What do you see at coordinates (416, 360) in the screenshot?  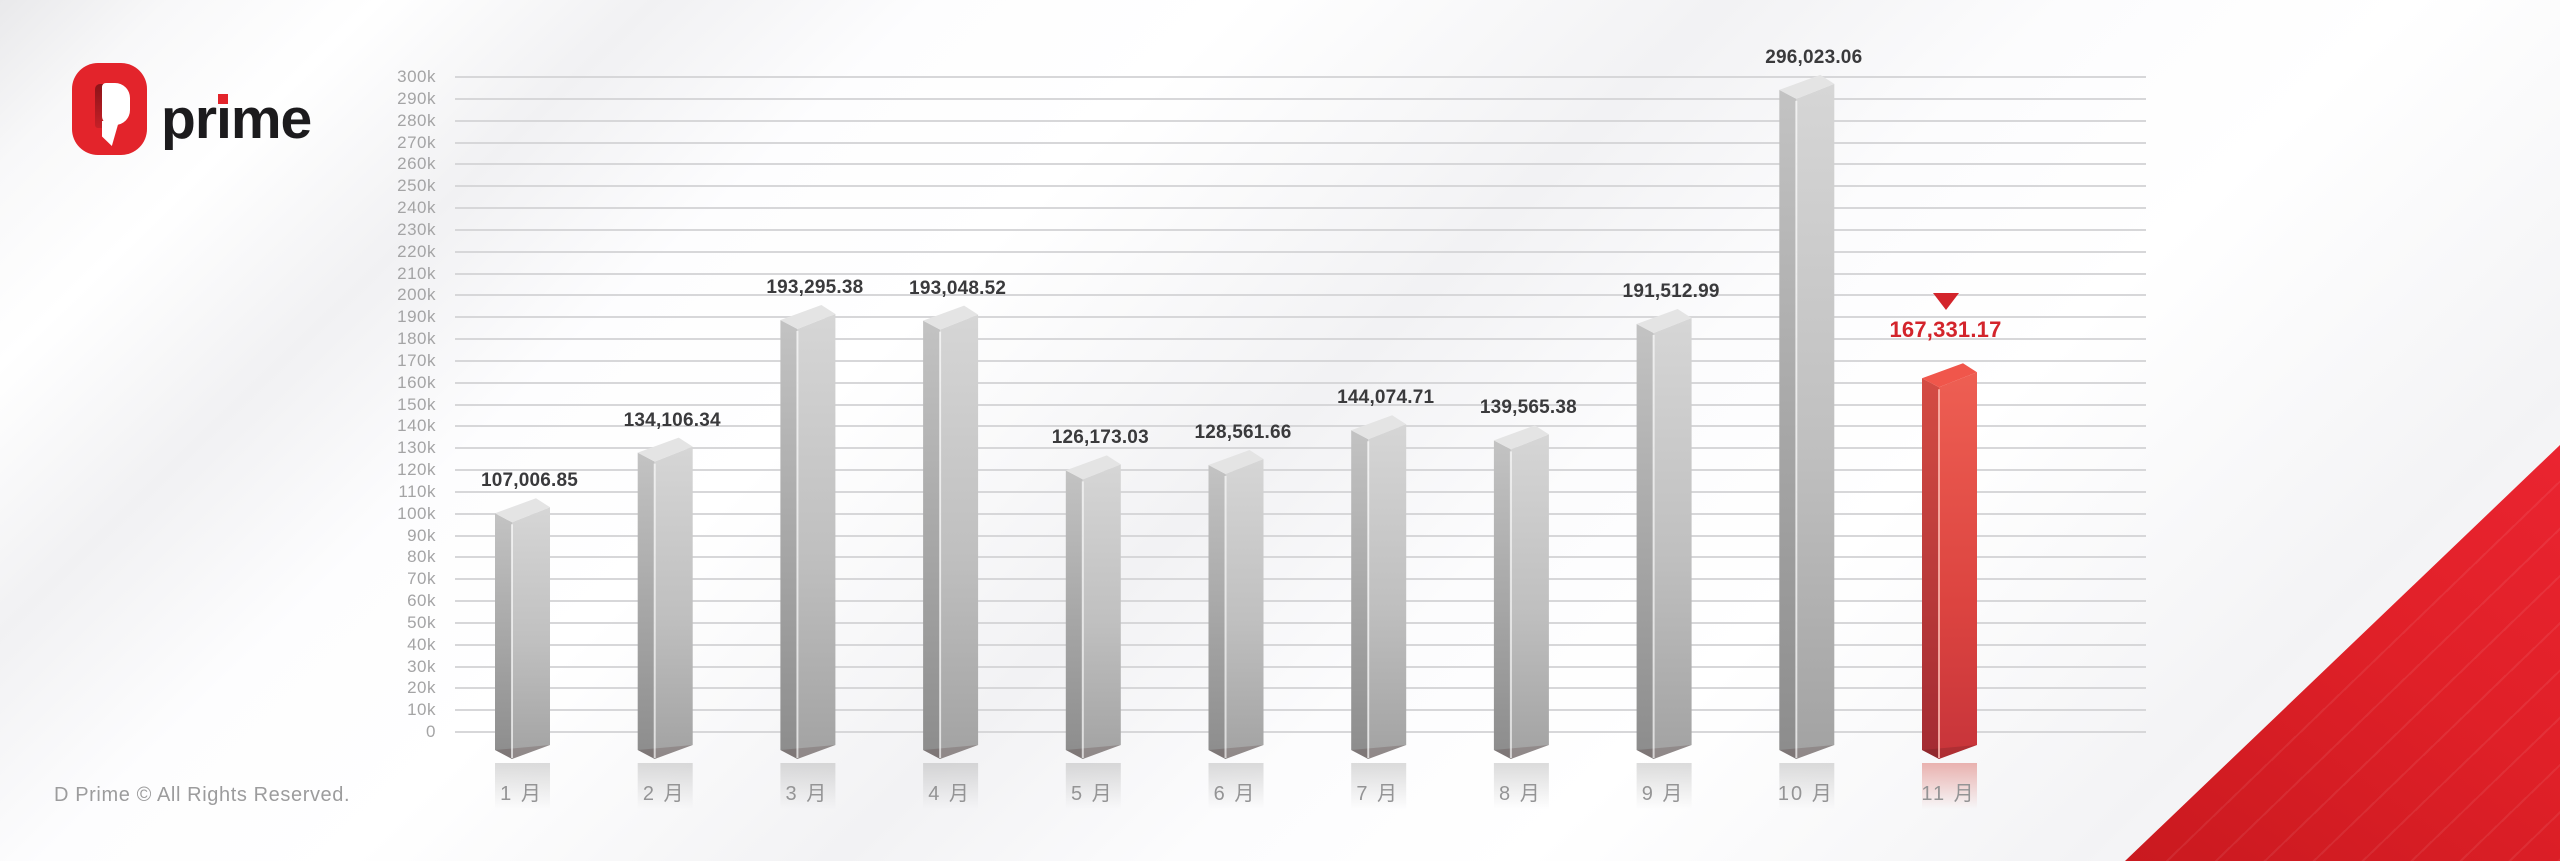 I see `y-axis-tick-label: 170k` at bounding box center [416, 360].